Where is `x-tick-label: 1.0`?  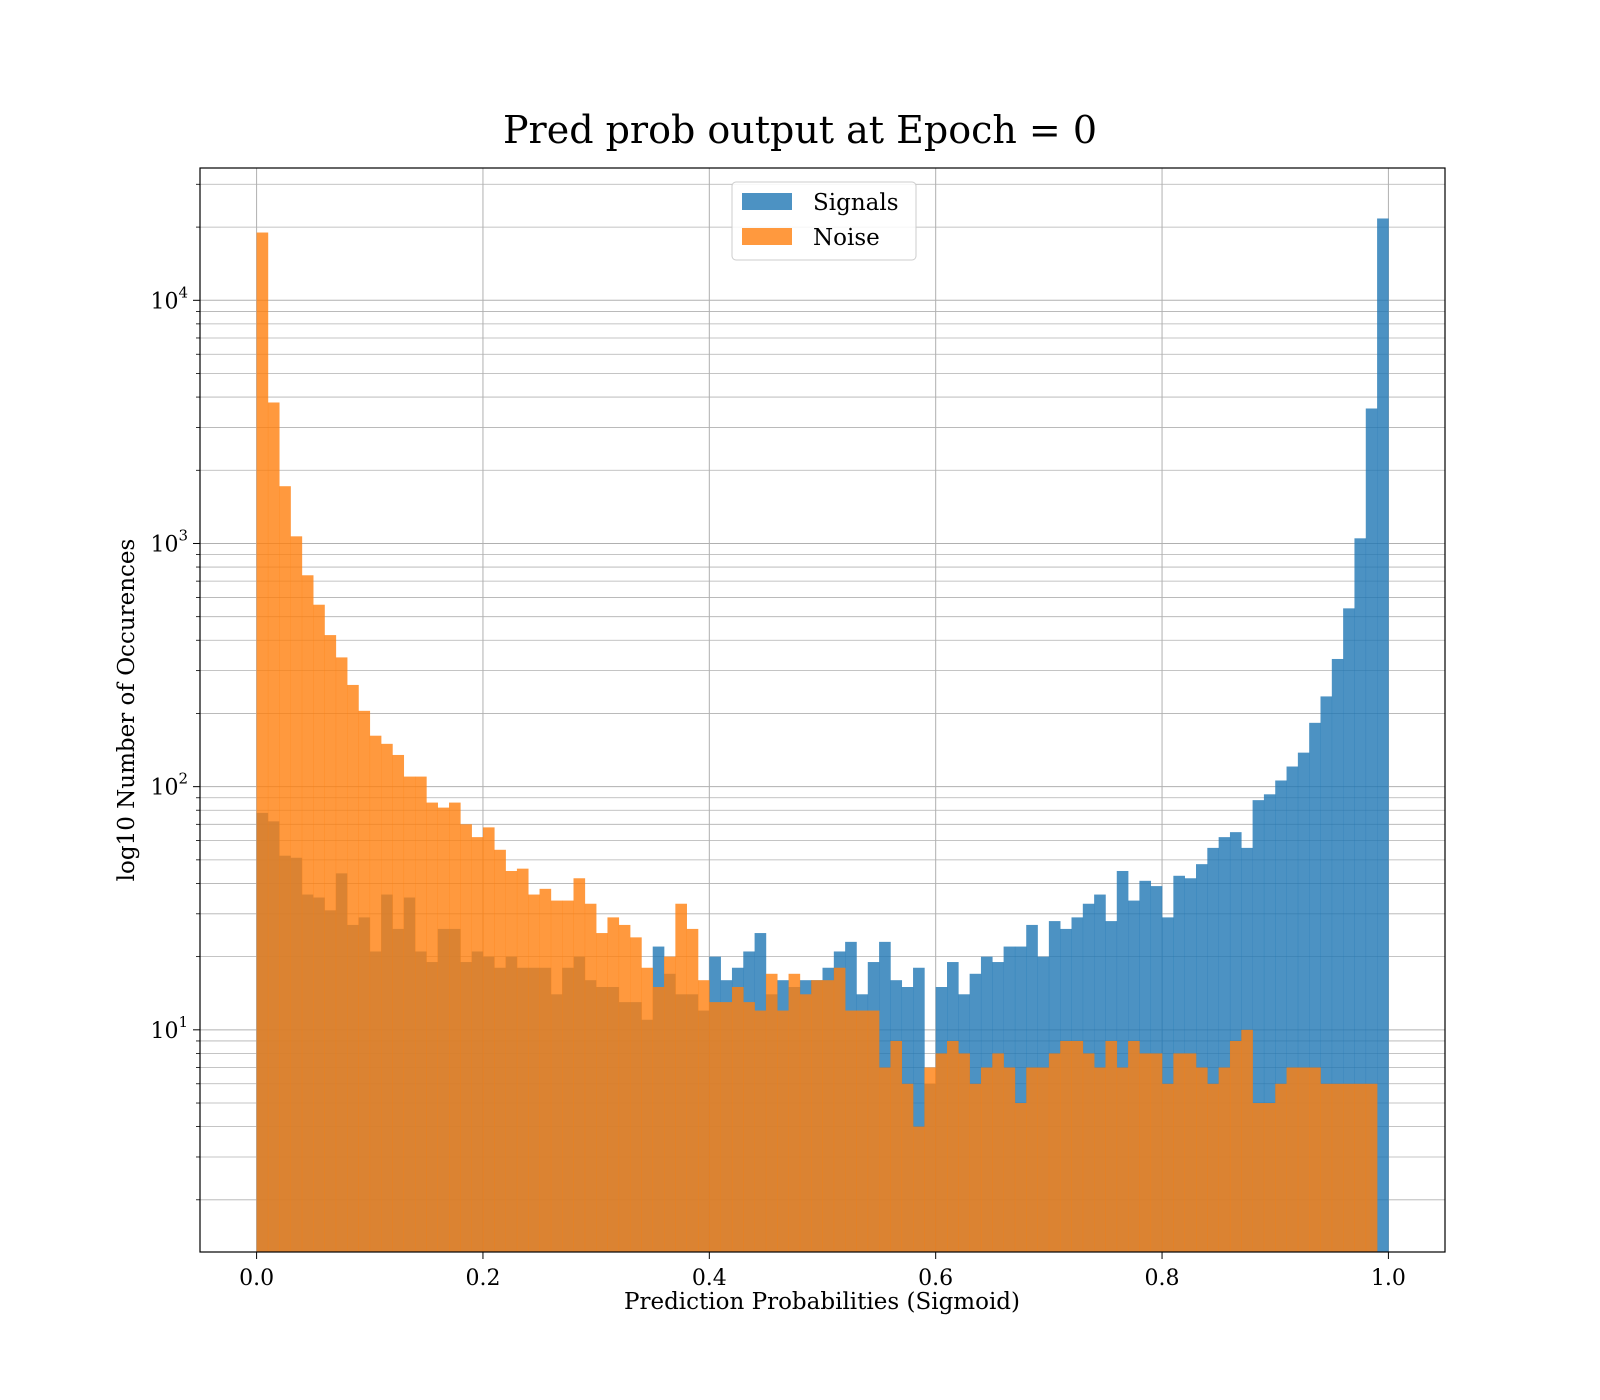
x-tick-label: 1.0 is located at coordinates (1388, 1278).